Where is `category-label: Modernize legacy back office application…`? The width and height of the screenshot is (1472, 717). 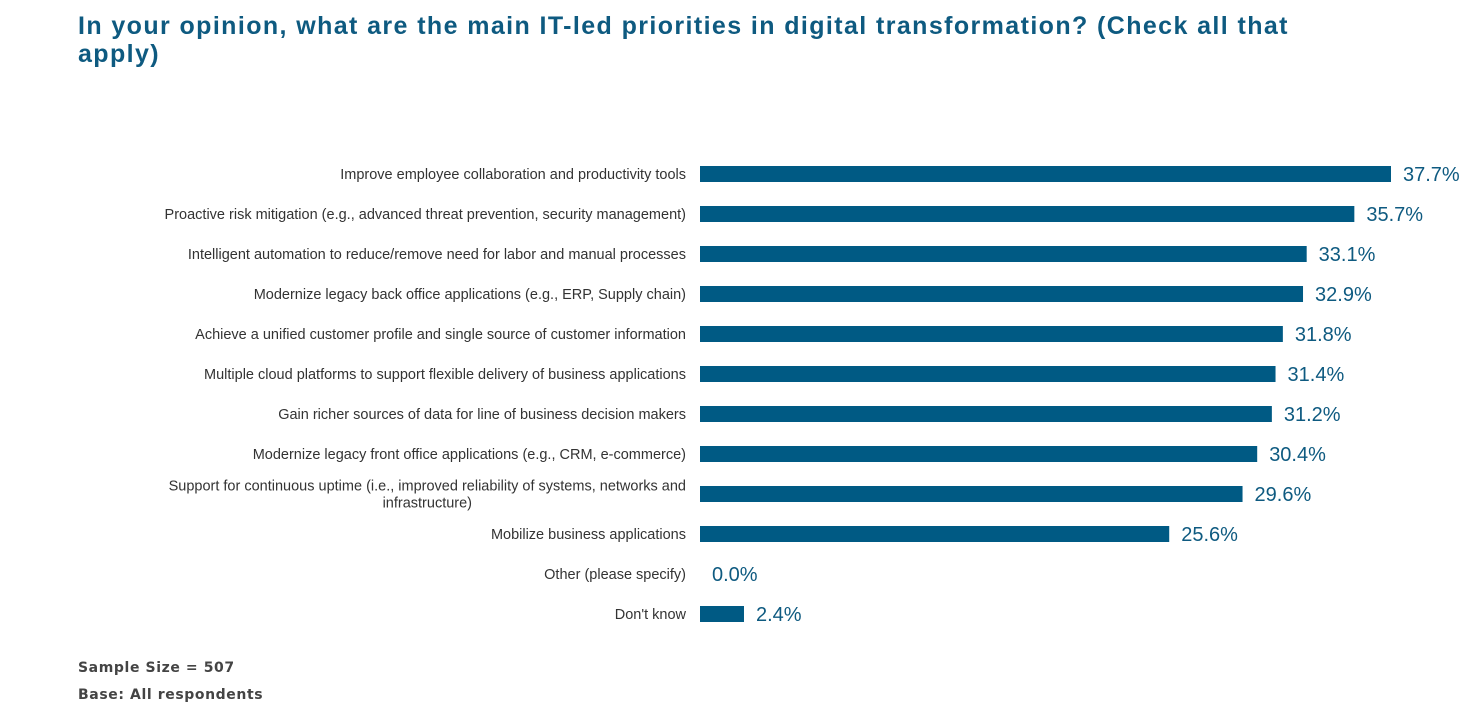 category-label: Modernize legacy back office application… is located at coordinates (470, 295).